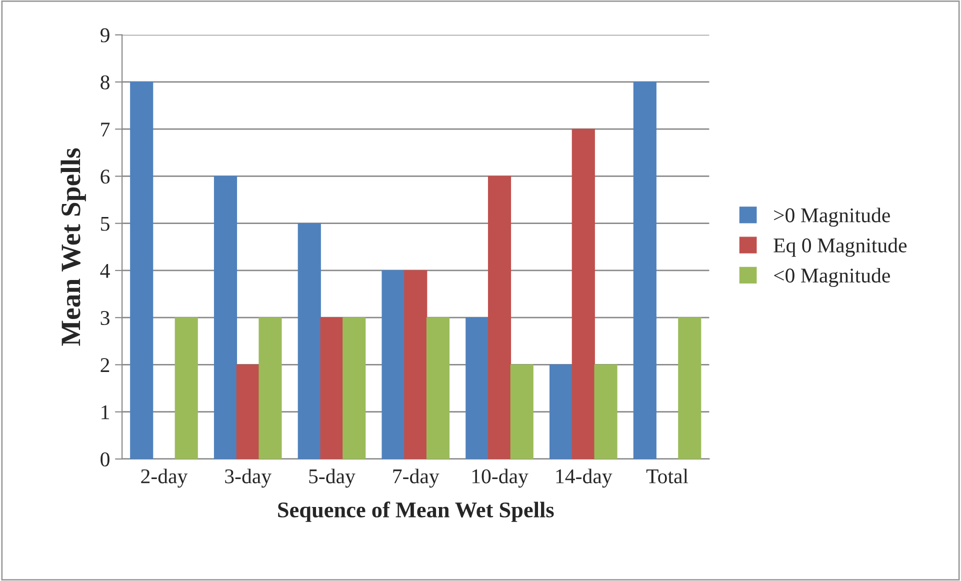 This screenshot has width=961, height=581. Describe the element at coordinates (416, 512) in the screenshot. I see `x-axis-title: Sequence of Mean Wet Spells` at that location.